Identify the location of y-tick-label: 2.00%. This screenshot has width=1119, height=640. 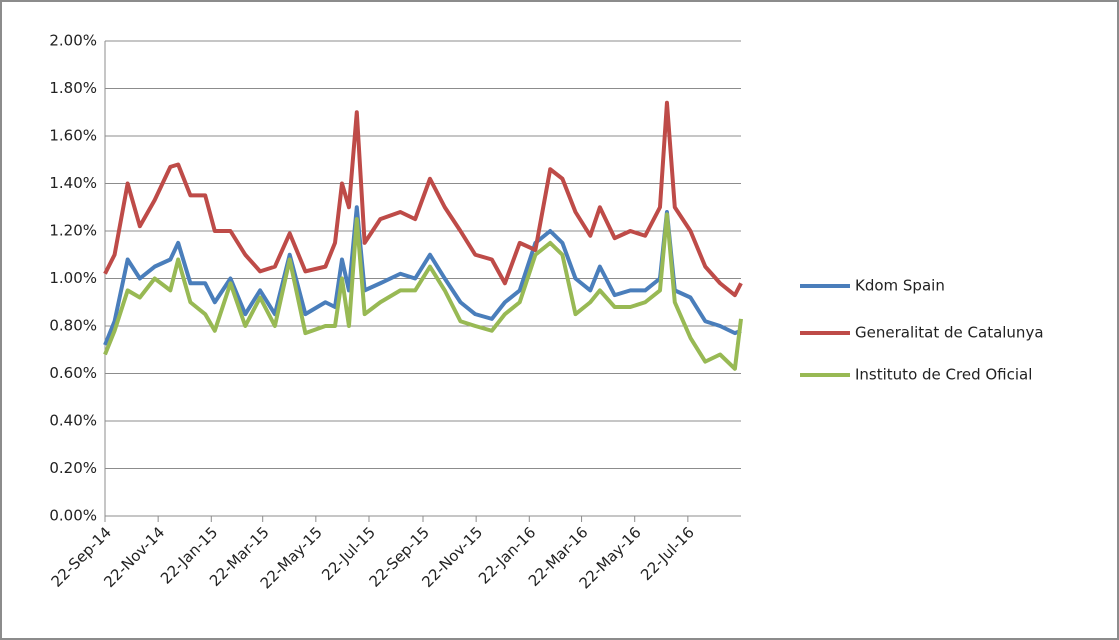
(73, 41).